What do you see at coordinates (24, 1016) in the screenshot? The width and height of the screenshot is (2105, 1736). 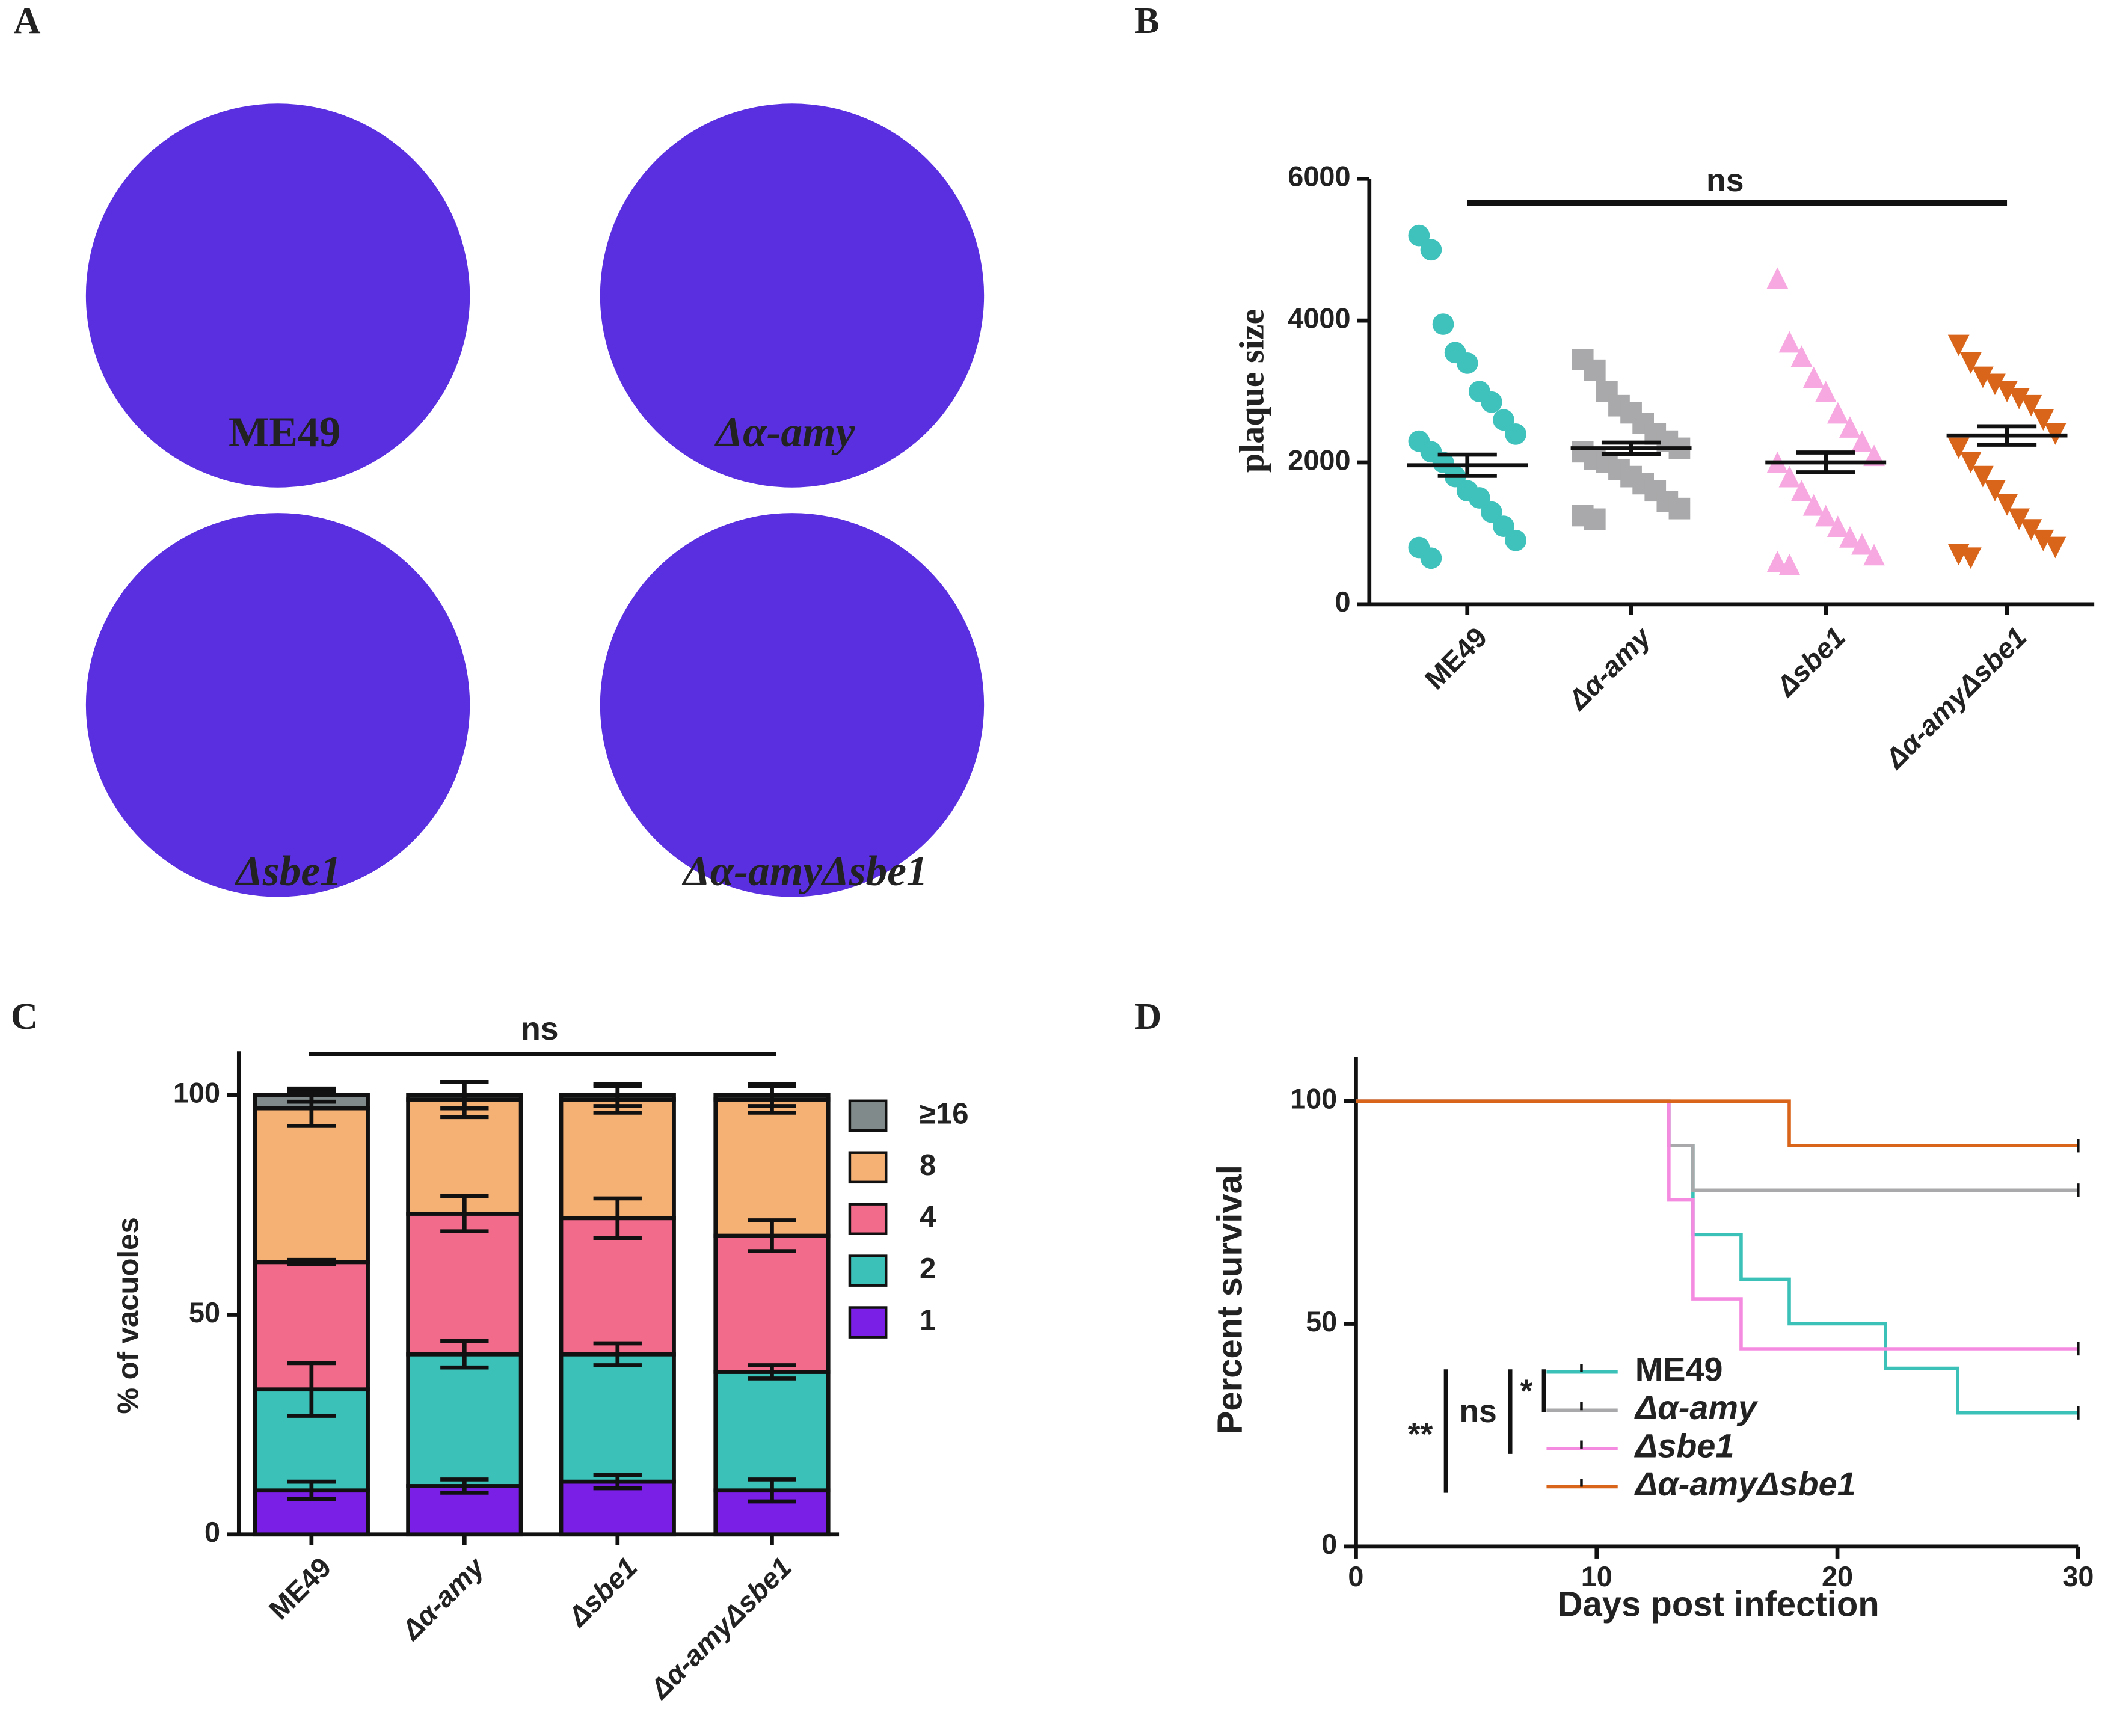 I see `panel-letter: C` at bounding box center [24, 1016].